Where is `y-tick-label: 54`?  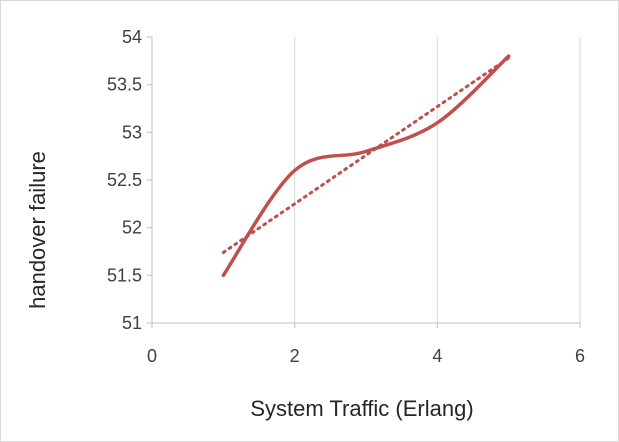 y-tick-label: 54 is located at coordinates (132, 37).